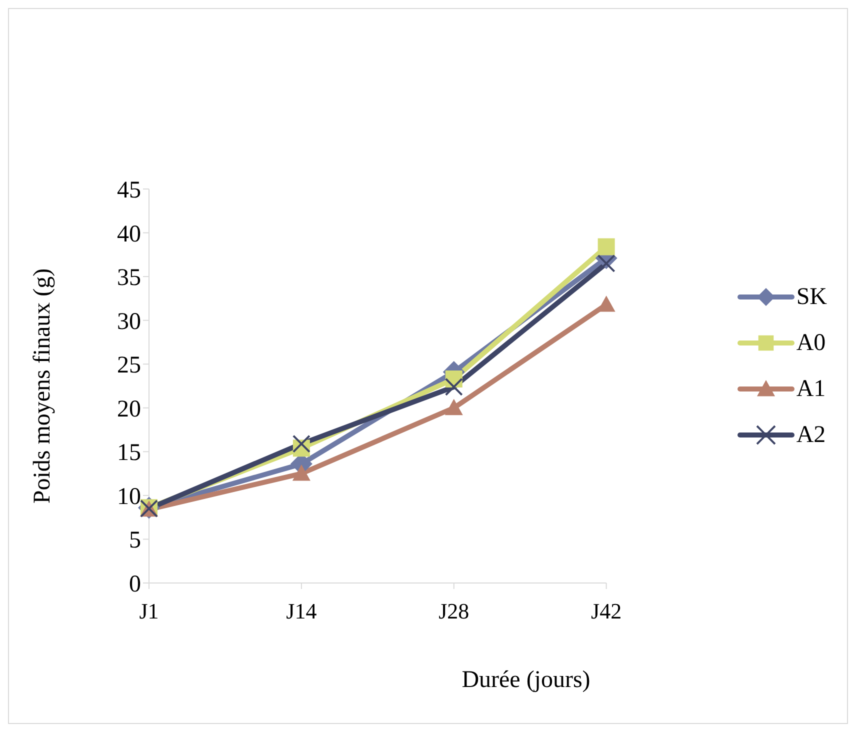 Image resolution: width=855 pixels, height=731 pixels. I want to click on y-axis-title: Poids moyens finaux (g), so click(43, 386).